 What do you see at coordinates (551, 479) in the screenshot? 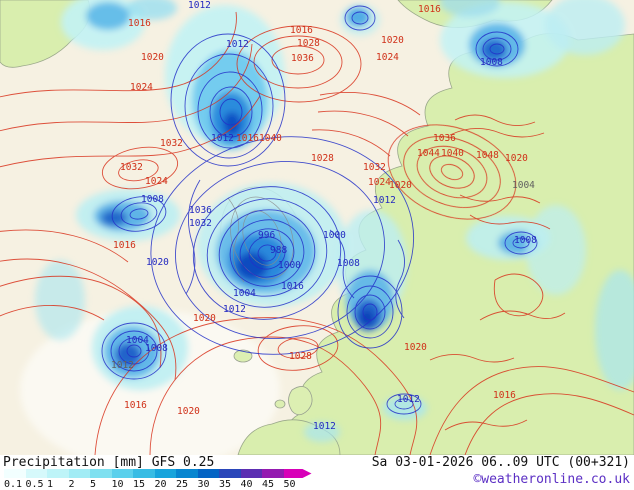
I see `copyright-link: ©weatheronline.co.uk` at bounding box center [551, 479].